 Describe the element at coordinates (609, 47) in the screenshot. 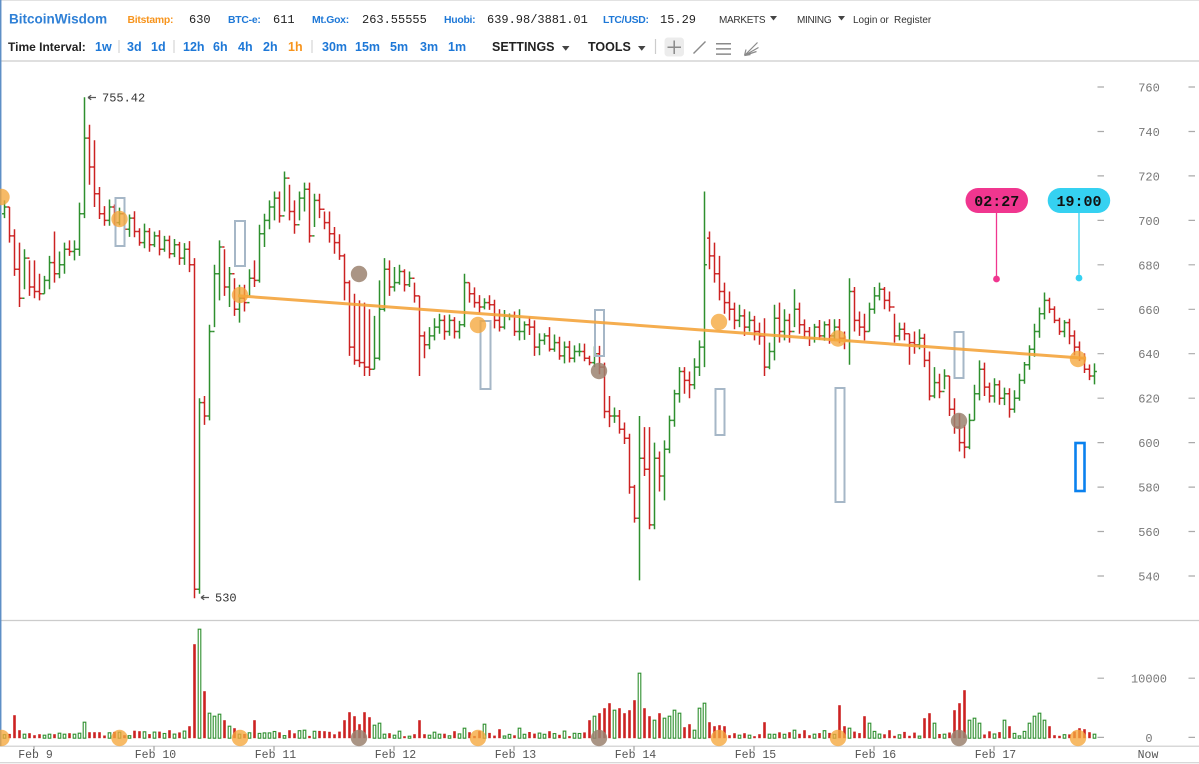

I see `svg-text: TOOLS` at that location.